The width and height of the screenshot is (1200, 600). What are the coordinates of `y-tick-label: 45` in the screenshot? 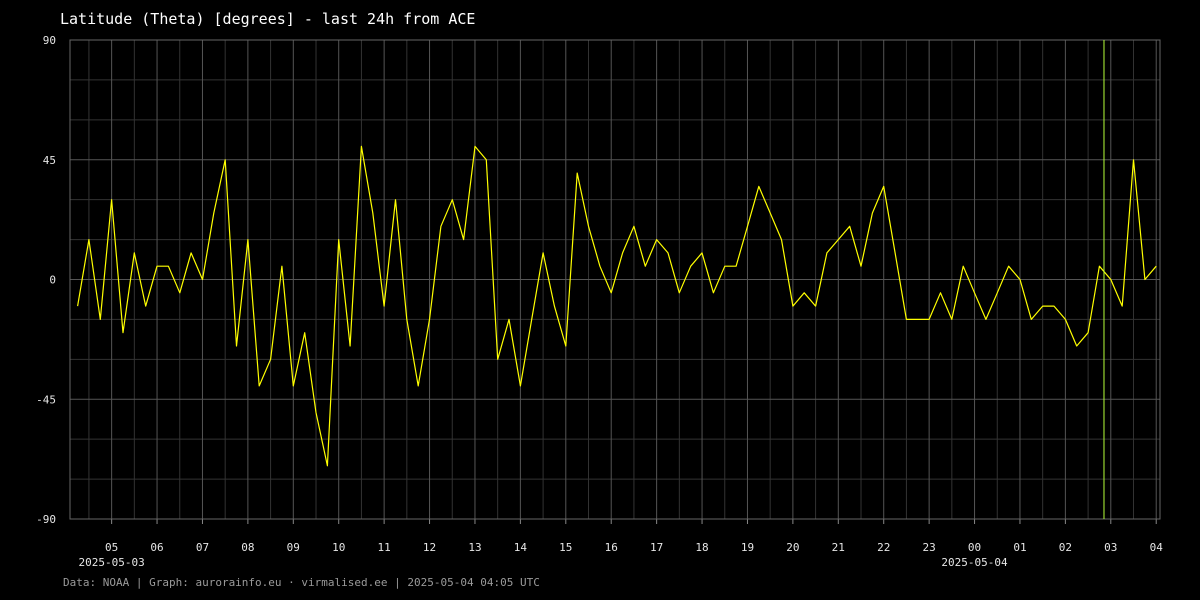 It's located at (49, 160).